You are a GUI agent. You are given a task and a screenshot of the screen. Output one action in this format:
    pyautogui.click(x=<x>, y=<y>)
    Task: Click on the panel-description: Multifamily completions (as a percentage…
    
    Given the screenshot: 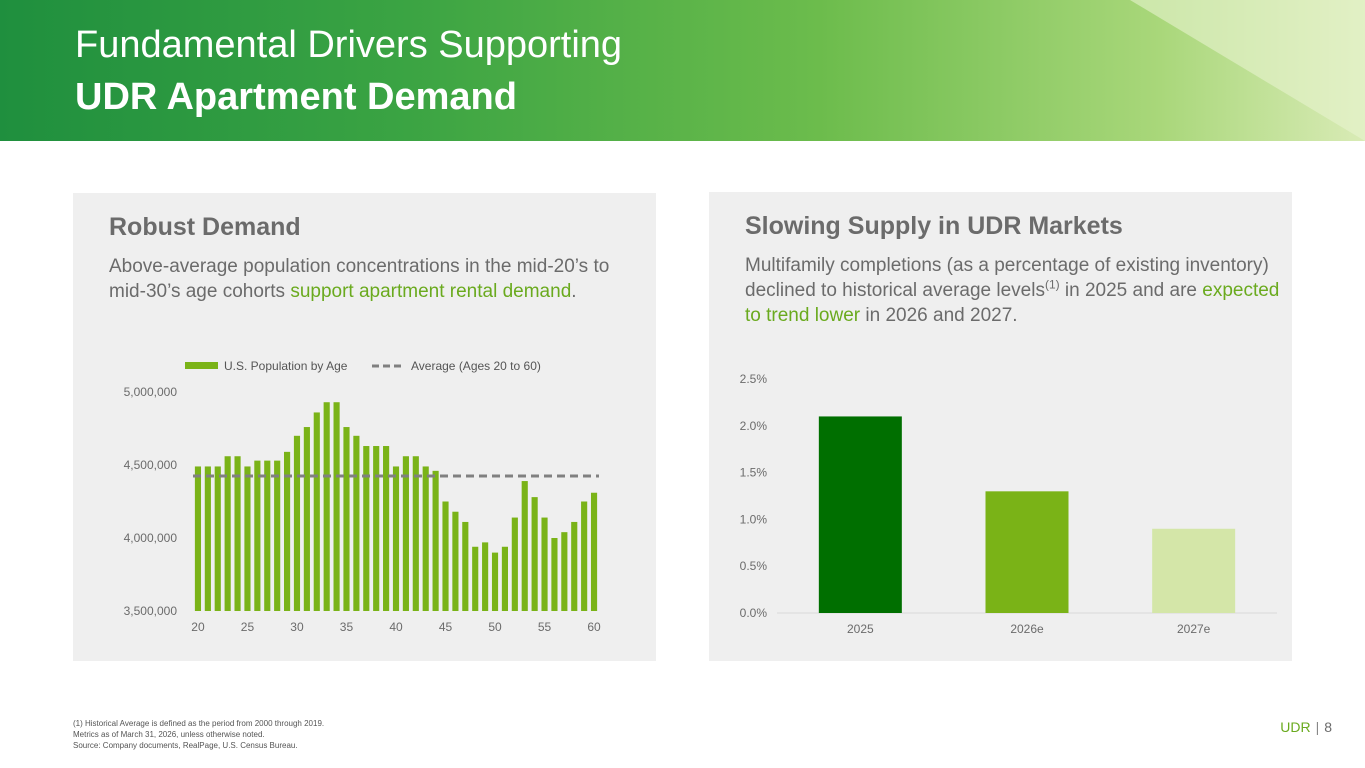 What is the action you would take?
    pyautogui.click(x=1015, y=290)
    